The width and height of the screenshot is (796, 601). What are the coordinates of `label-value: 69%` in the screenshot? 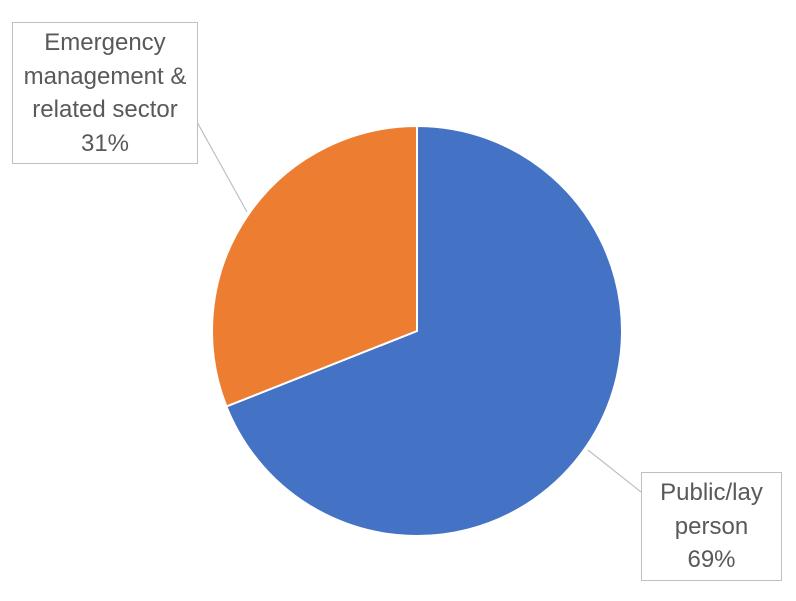 It's located at (711, 559).